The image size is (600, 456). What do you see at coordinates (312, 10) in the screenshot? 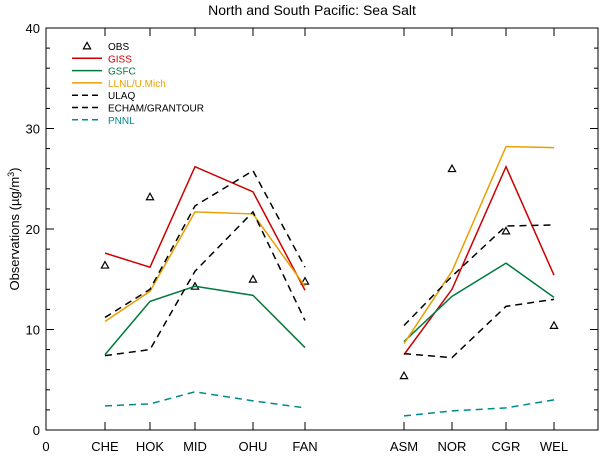
I see `chart-title: North and South Pacific: Sea Salt` at bounding box center [312, 10].